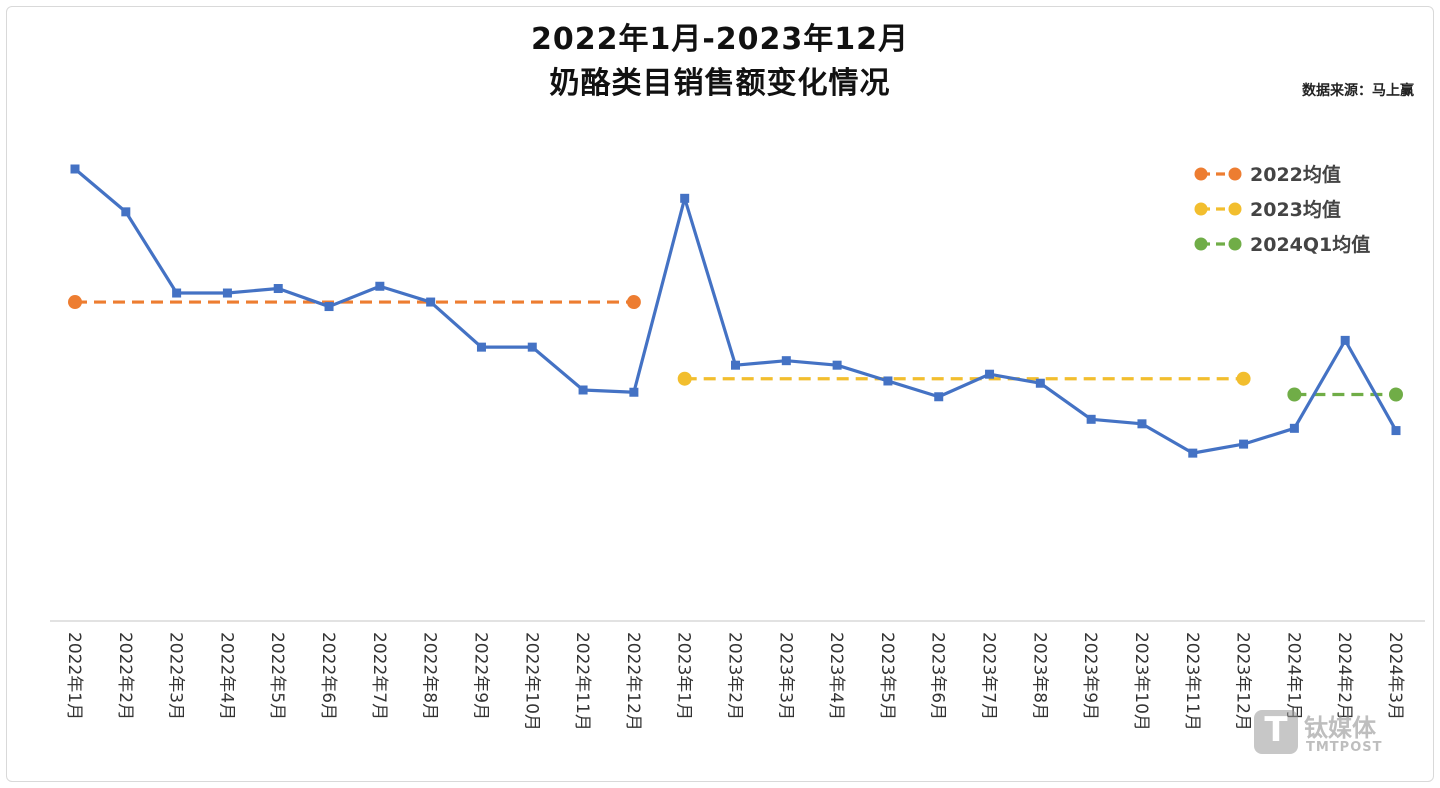  I want to click on x-tick-label: 2022年8月, so click(430, 676).